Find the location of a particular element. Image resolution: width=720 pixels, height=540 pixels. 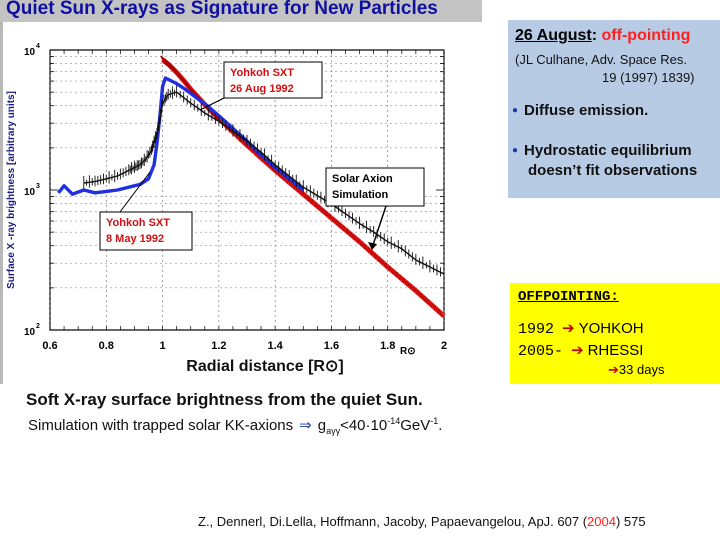

y-tick-exponent: 3 is located at coordinates (38, 186).